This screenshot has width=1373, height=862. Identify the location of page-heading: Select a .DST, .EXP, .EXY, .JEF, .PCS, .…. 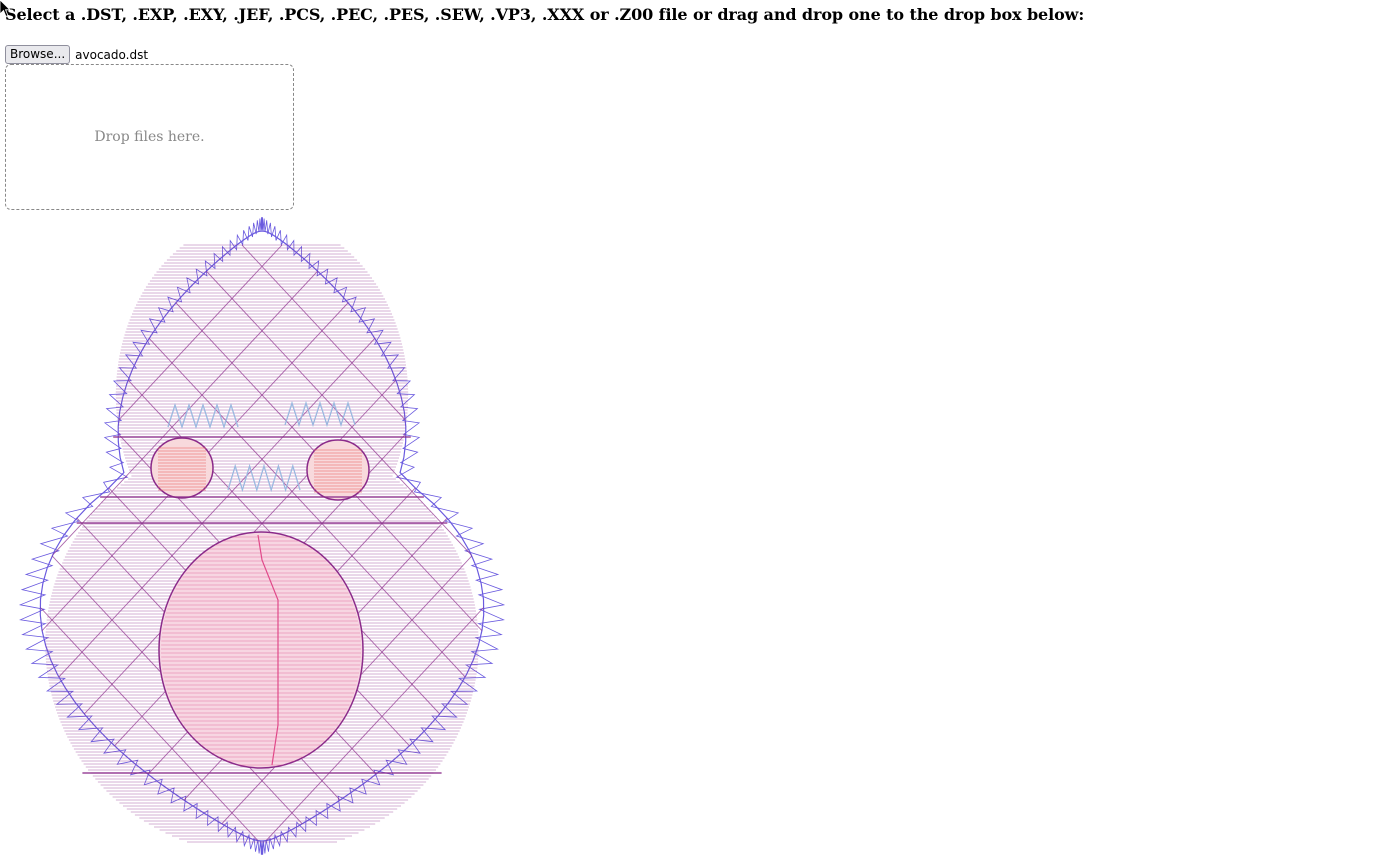
(545, 14).